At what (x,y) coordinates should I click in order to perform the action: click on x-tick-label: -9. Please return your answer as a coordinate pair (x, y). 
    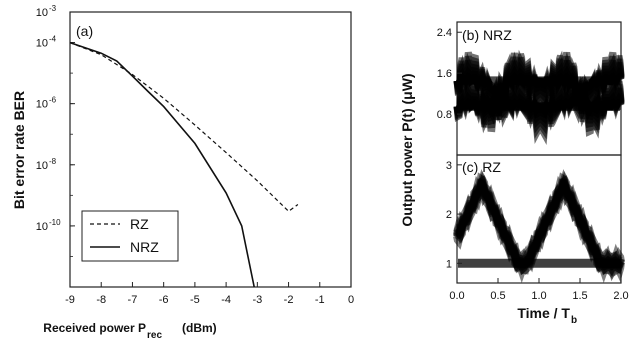
    Looking at the image, I should click on (70, 300).